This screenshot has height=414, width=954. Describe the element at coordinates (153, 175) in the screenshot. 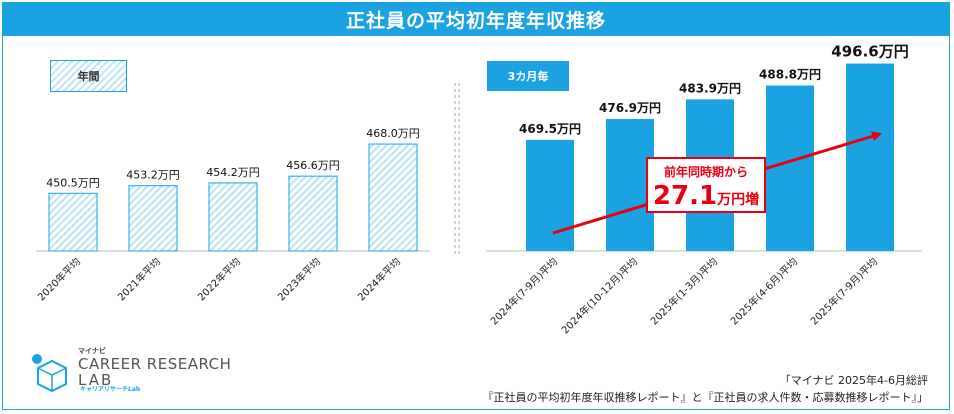

I see `annual-value-label-2: 453.2万円` at that location.